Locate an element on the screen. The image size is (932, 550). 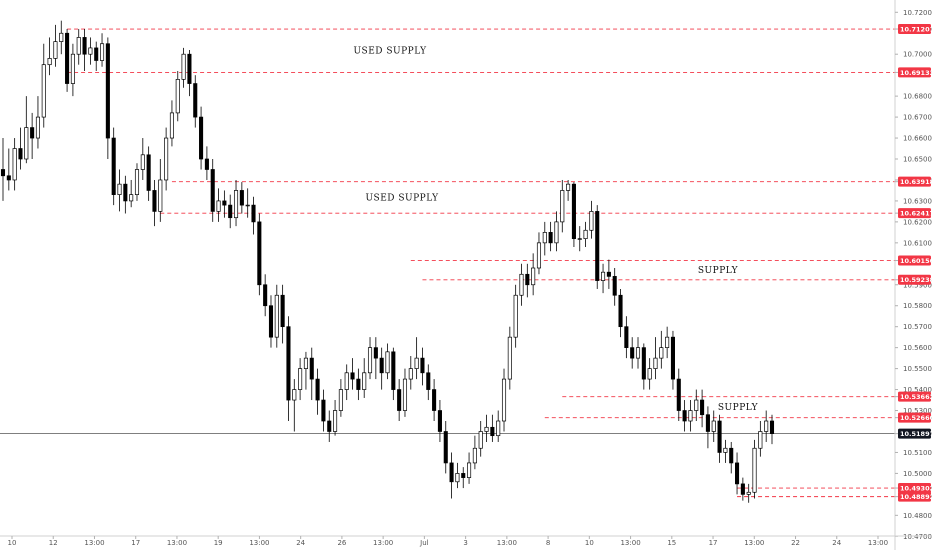
y-tick-label: 10.58000 is located at coordinates (917, 306).